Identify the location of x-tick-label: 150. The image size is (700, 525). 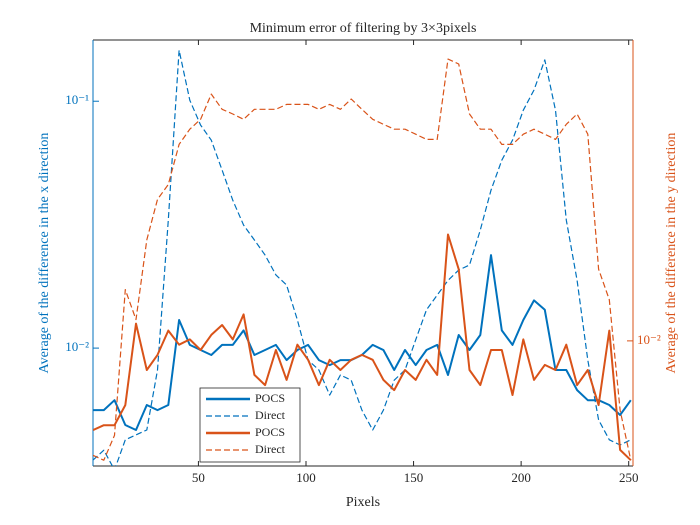
(414, 477).